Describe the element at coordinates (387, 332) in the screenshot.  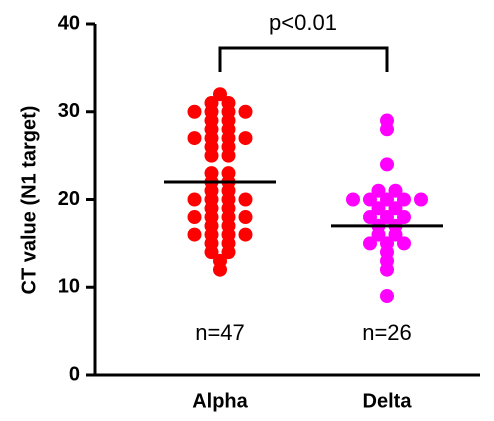
I see `n-label: n=26` at that location.